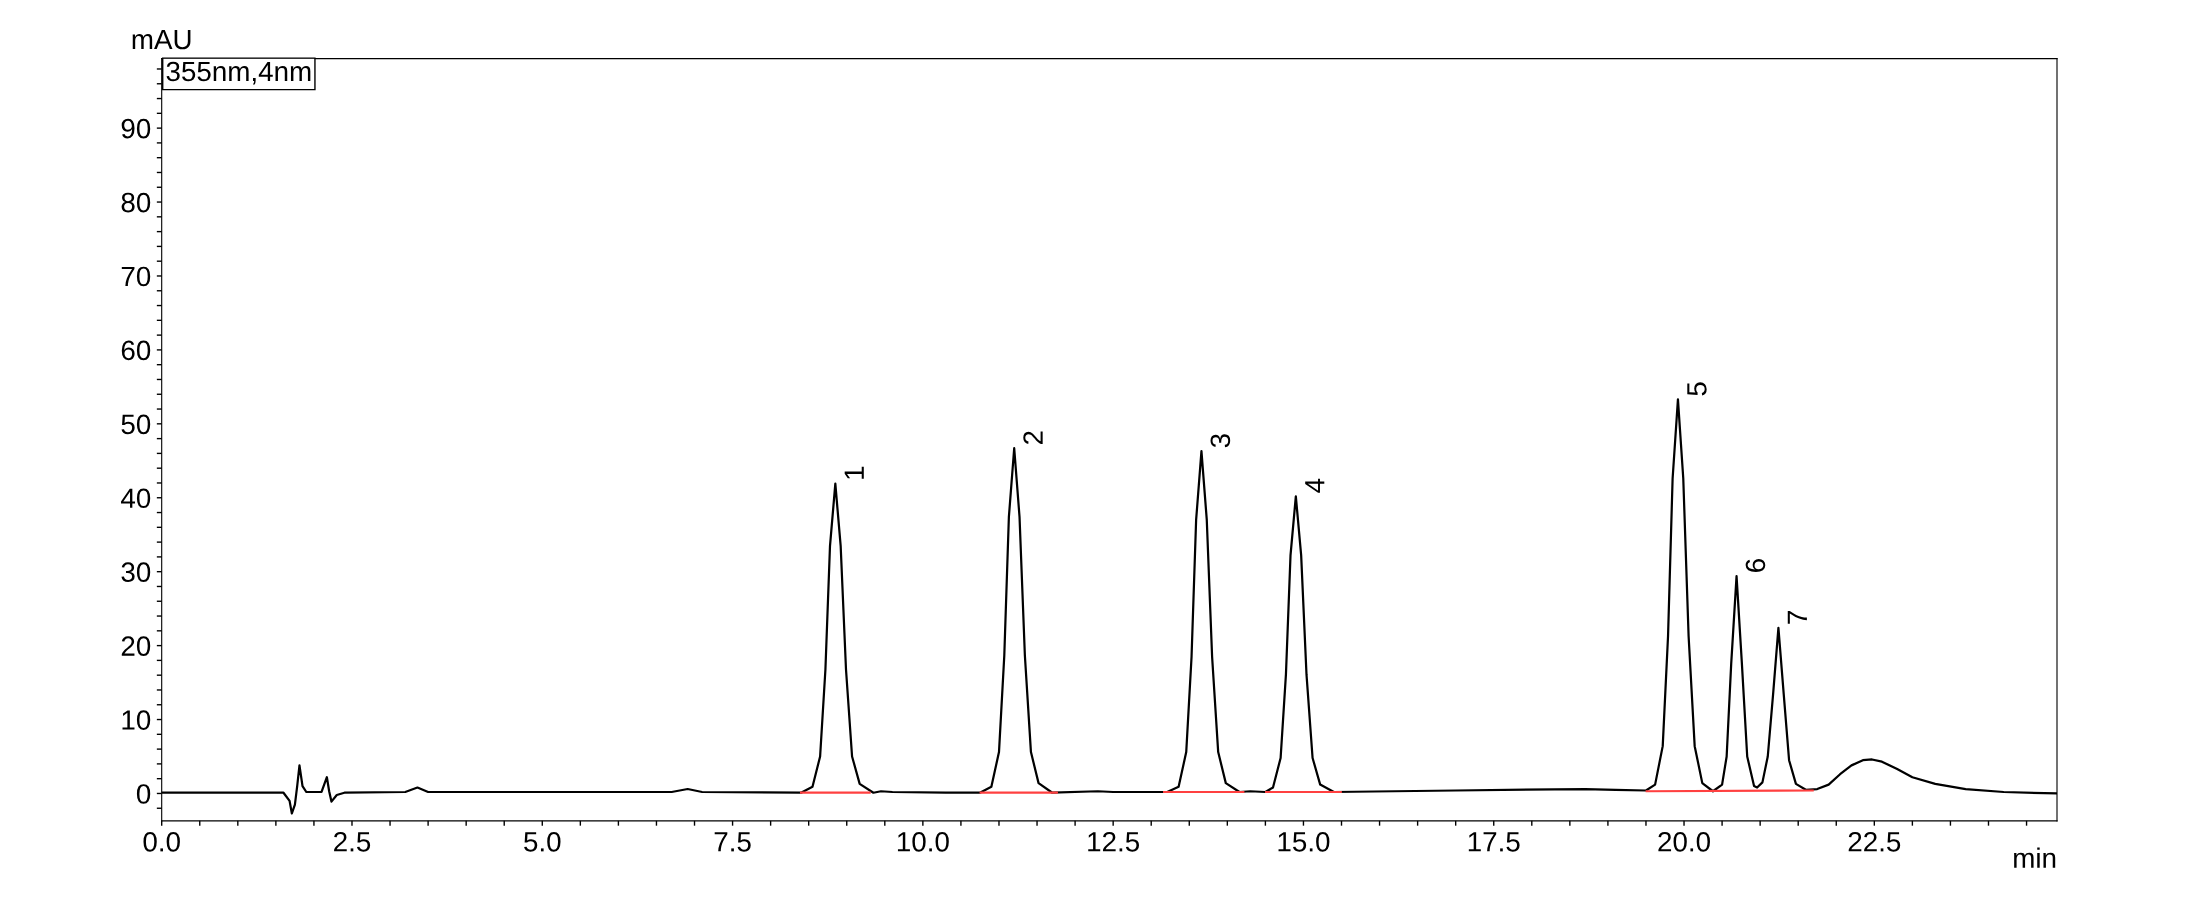  I want to click on y-tick-label: 70, so click(136, 276).